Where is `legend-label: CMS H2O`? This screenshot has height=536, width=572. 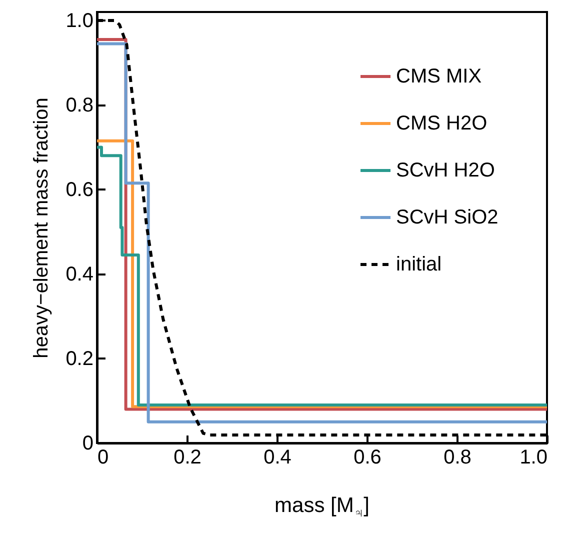
legend-label: CMS H2O is located at coordinates (442, 123).